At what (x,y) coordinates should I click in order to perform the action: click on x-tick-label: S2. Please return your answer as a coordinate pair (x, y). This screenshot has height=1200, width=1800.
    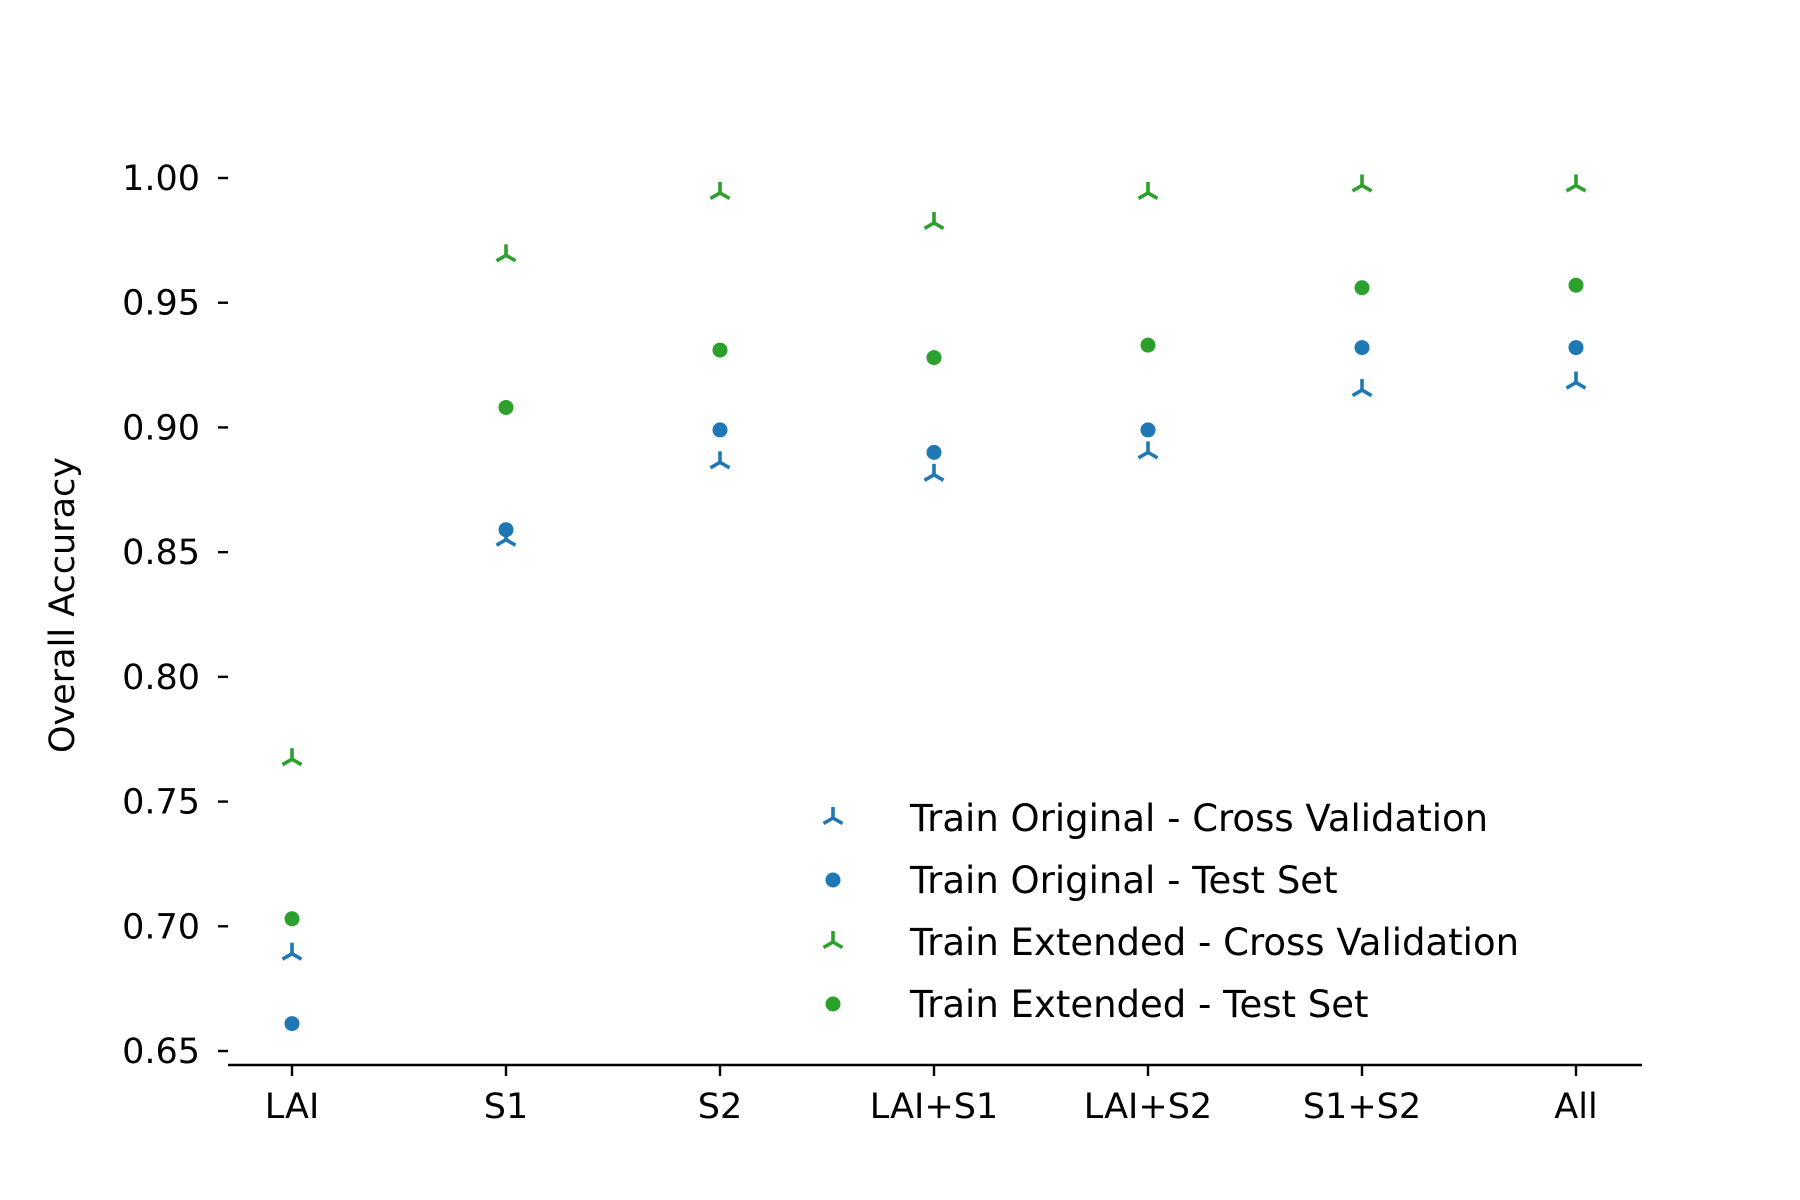
    Looking at the image, I should click on (720, 1107).